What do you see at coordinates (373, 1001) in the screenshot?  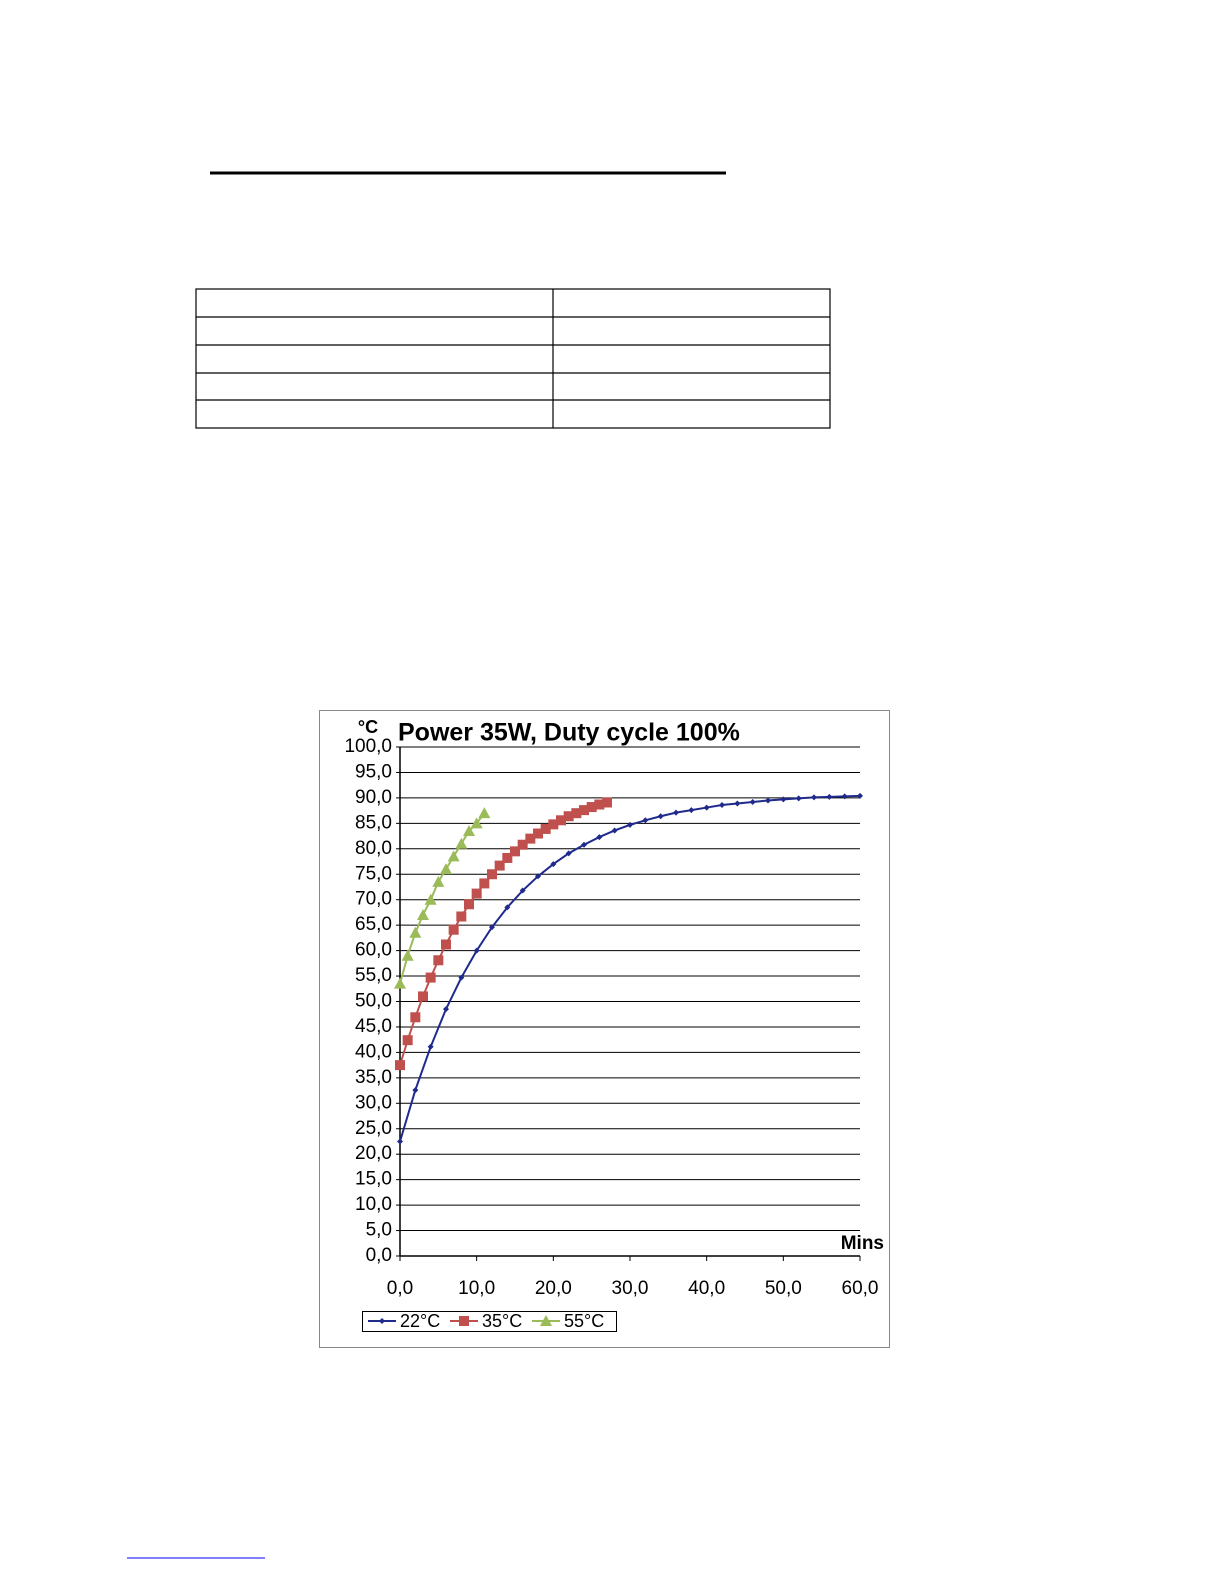 I see `y-tick-label: 50,0` at bounding box center [373, 1001].